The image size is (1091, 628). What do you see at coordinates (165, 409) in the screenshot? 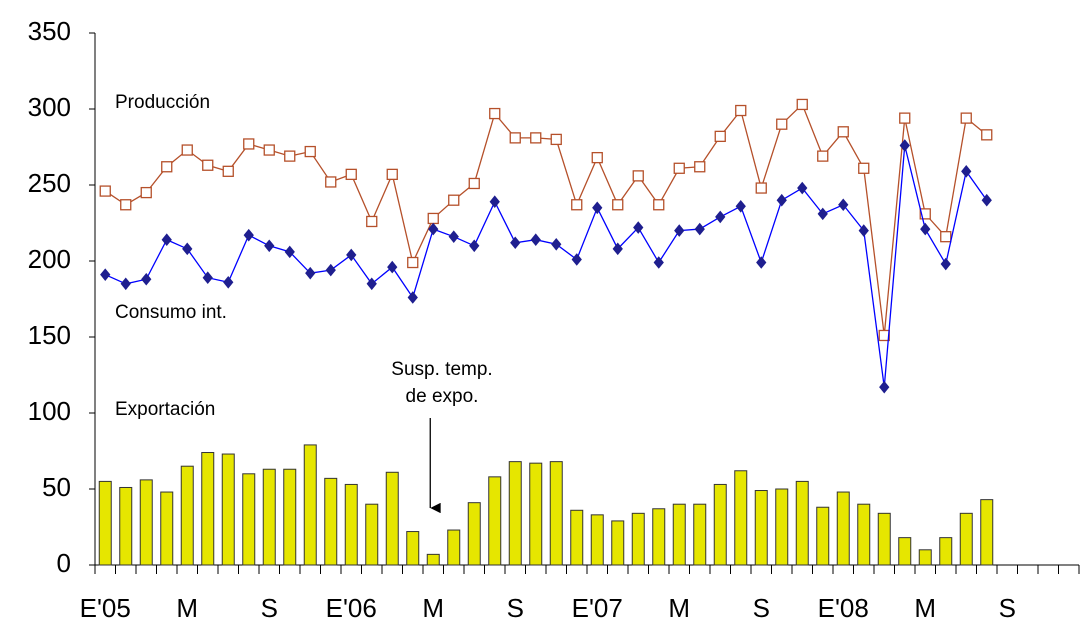
I see `series-label: Exportación` at bounding box center [165, 409].